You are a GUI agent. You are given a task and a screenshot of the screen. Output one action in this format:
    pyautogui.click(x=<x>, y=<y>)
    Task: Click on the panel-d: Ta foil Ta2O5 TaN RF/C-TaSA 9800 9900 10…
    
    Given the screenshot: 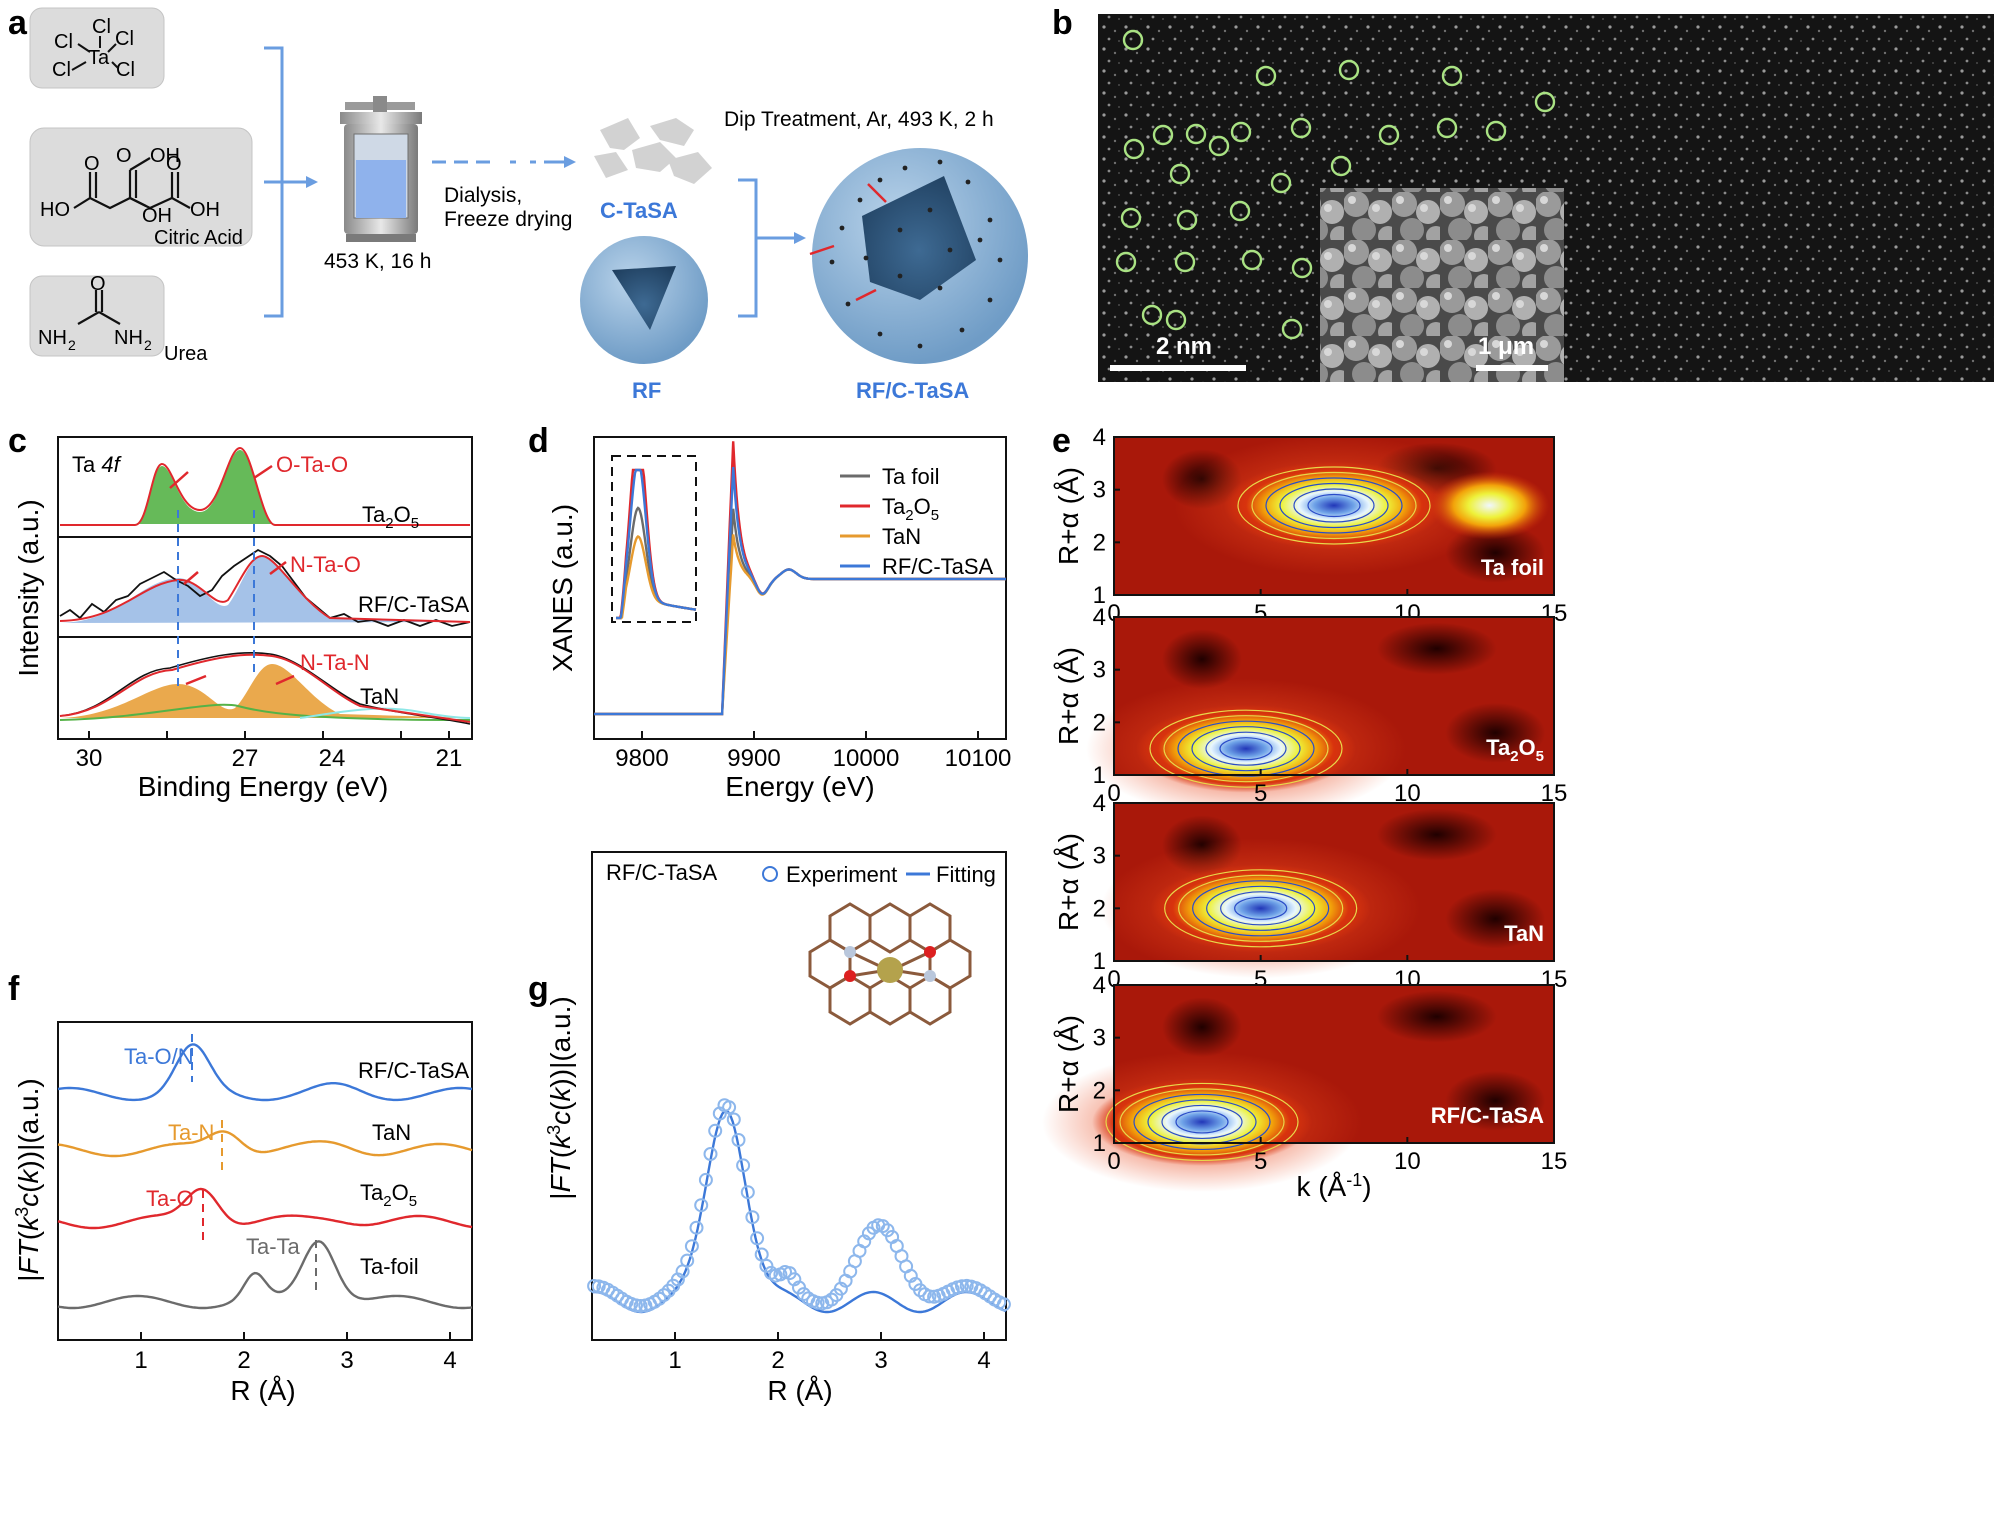 What is the action you would take?
    pyautogui.click(x=779, y=619)
    